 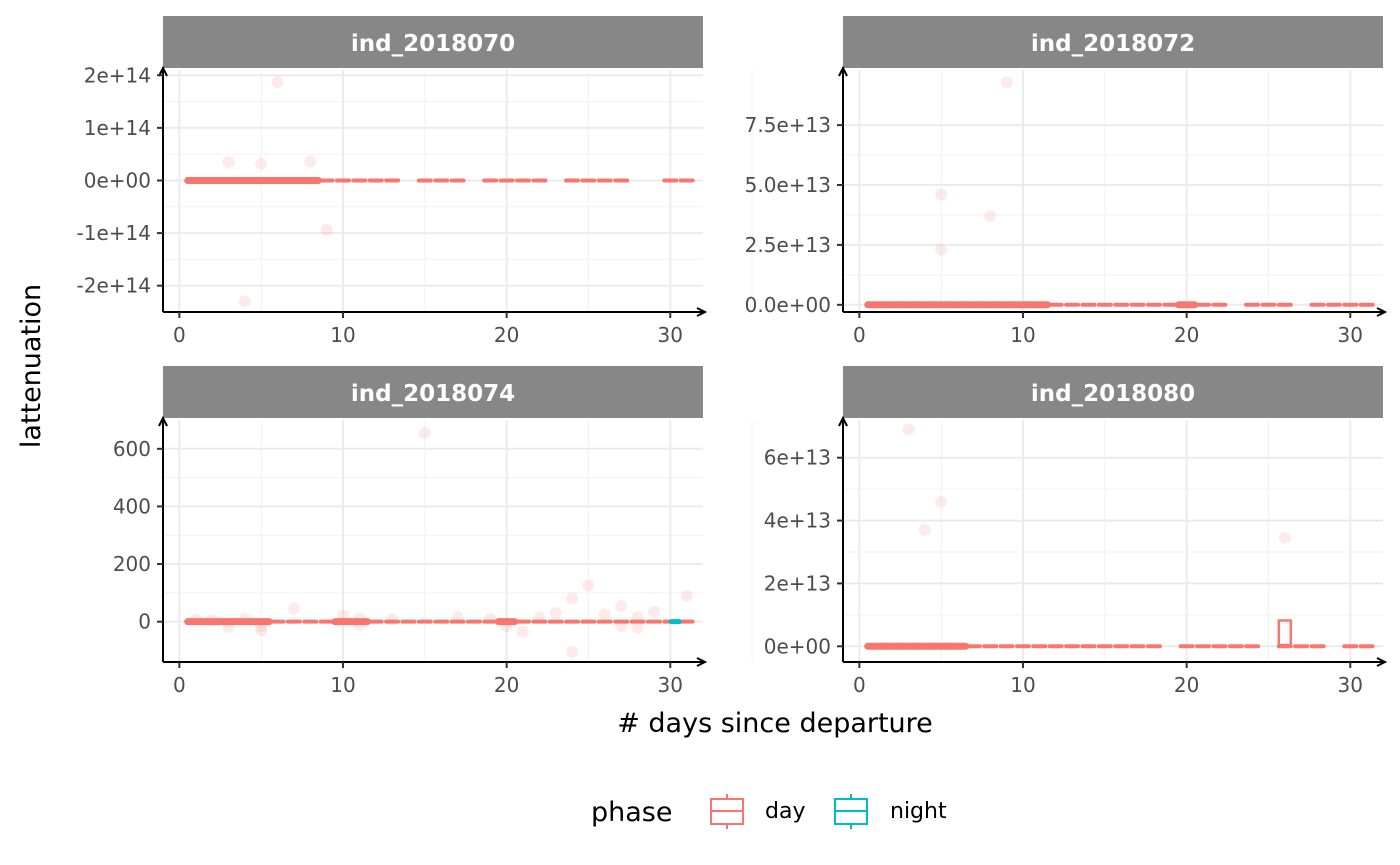 What do you see at coordinates (785, 811) in the screenshot?
I see `legend-label-day: day` at bounding box center [785, 811].